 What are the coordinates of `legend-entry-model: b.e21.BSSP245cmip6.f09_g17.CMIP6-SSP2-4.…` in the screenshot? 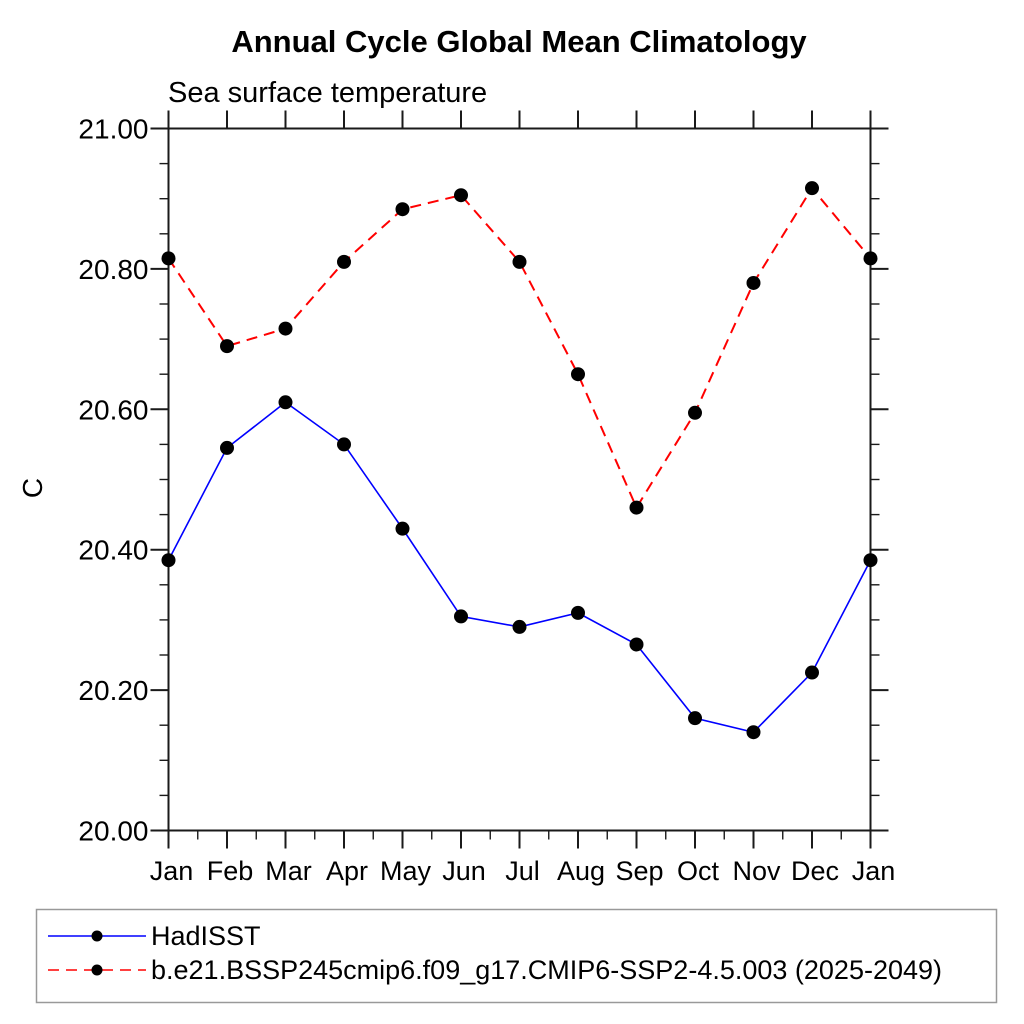 It's located at (495, 970).